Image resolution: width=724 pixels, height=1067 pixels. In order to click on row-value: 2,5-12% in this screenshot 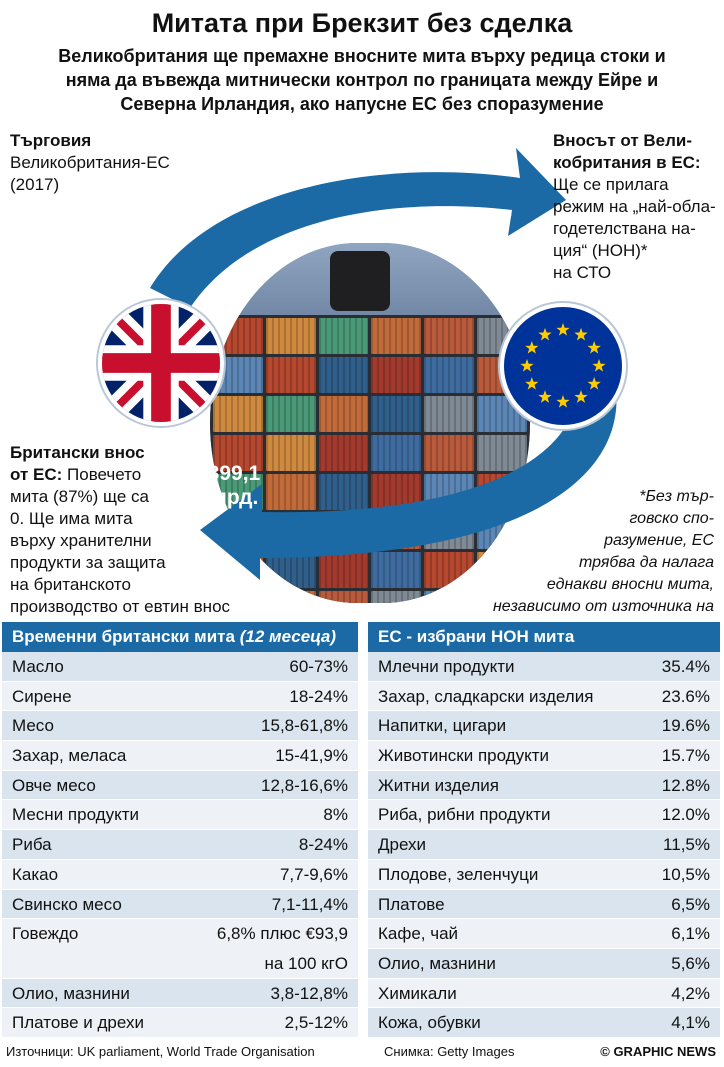, I will do `click(316, 1023)`.